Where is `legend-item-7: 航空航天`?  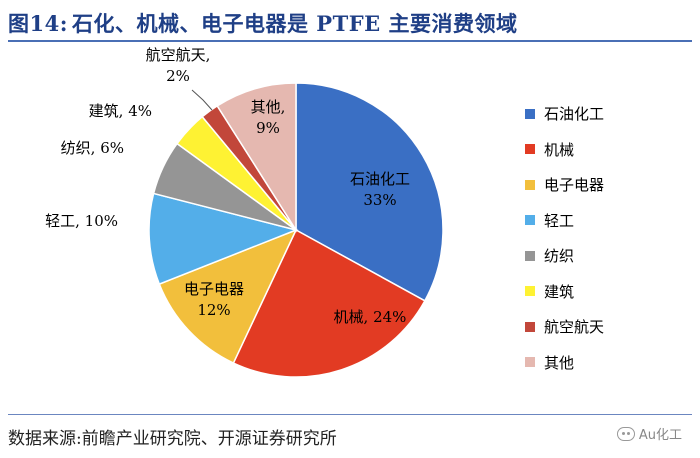 legend-item-7: 航空航天 is located at coordinates (610, 327).